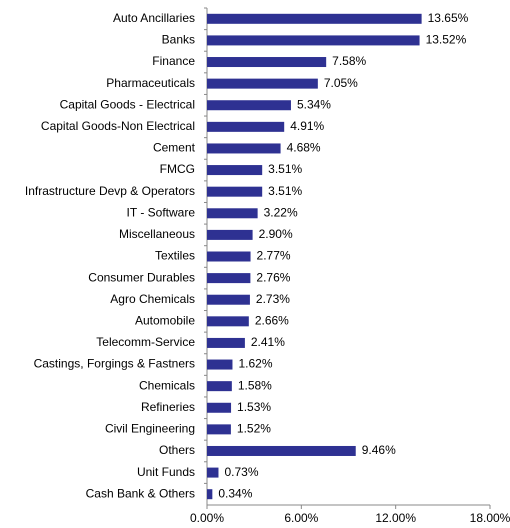 The height and width of the screenshot is (528, 510). I want to click on value-label: 2.76%, so click(273, 277).